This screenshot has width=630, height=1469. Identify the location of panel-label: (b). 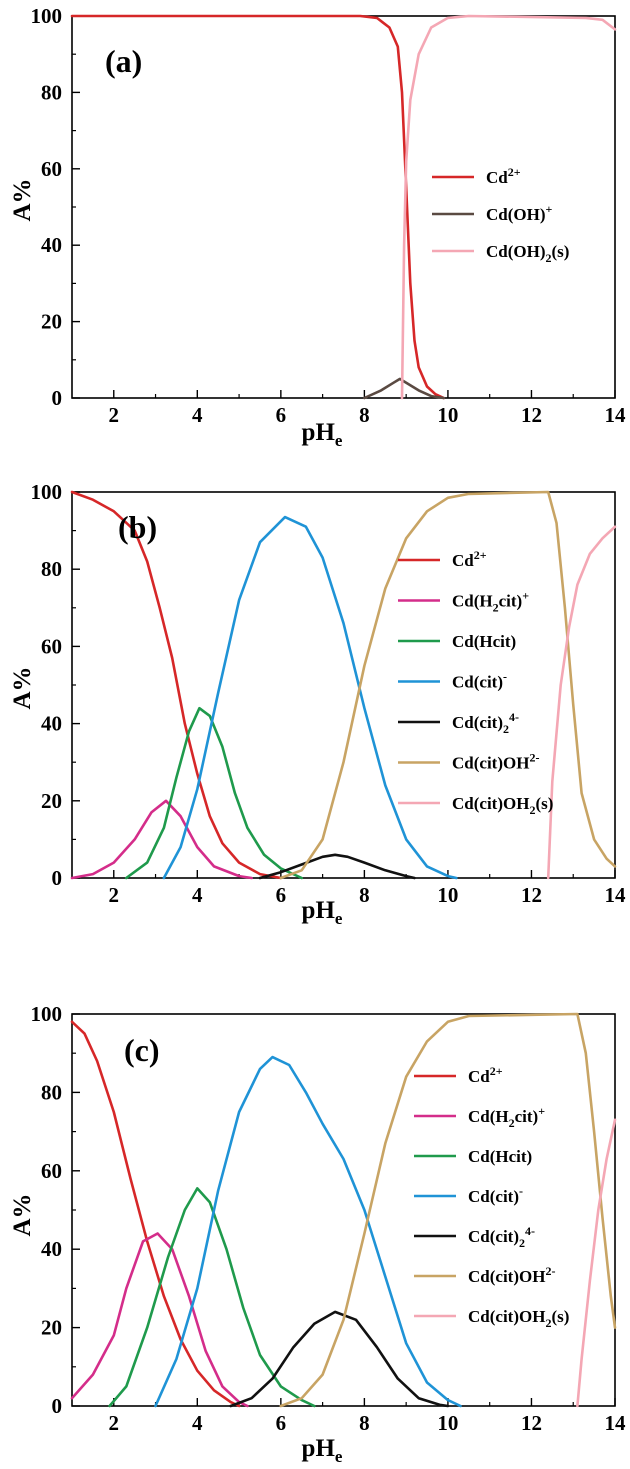
(137, 527).